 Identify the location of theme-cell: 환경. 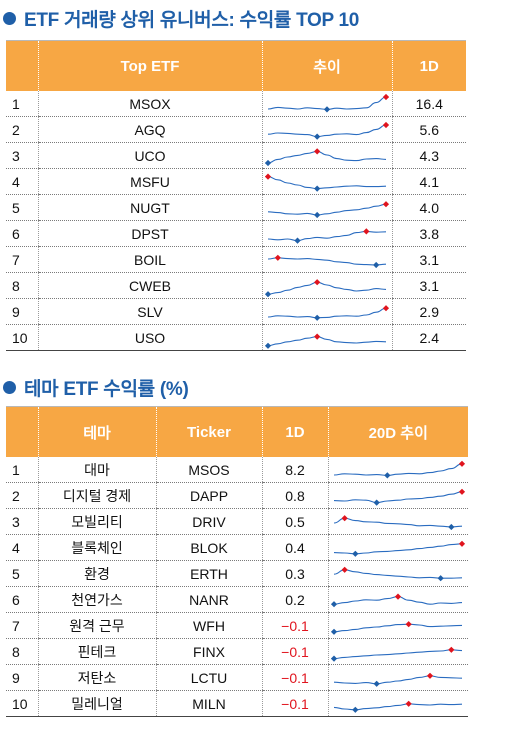
(96, 573).